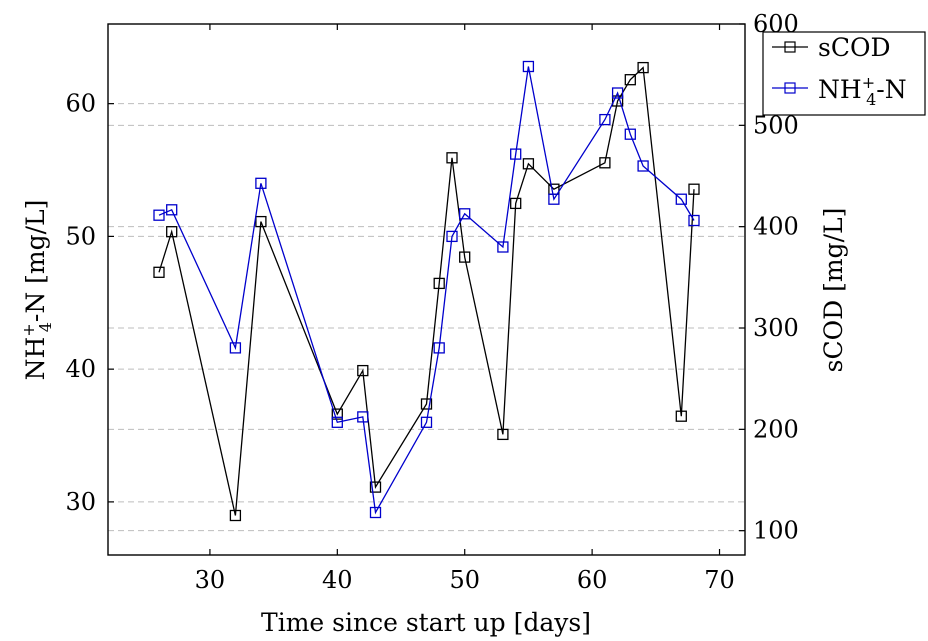 This screenshot has width=928, height=641. Describe the element at coordinates (776, 531) in the screenshot. I see `y-right-tick-label-100: 100` at that location.